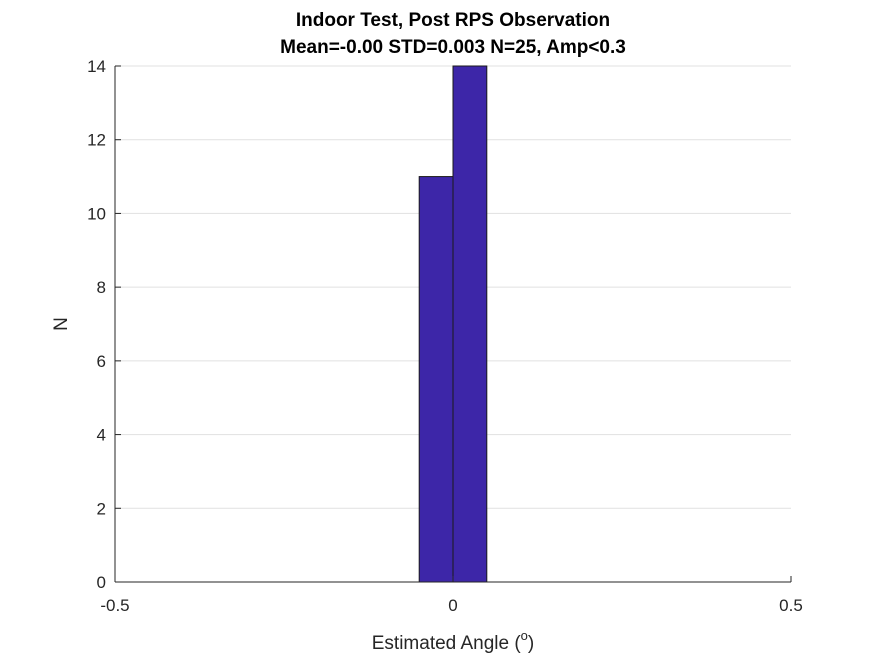 The image size is (875, 656). What do you see at coordinates (453, 47) in the screenshot?
I see `chart-title-line2: Mean=-0.00 STD=0.003 N=25, Amp<0.3` at bounding box center [453, 47].